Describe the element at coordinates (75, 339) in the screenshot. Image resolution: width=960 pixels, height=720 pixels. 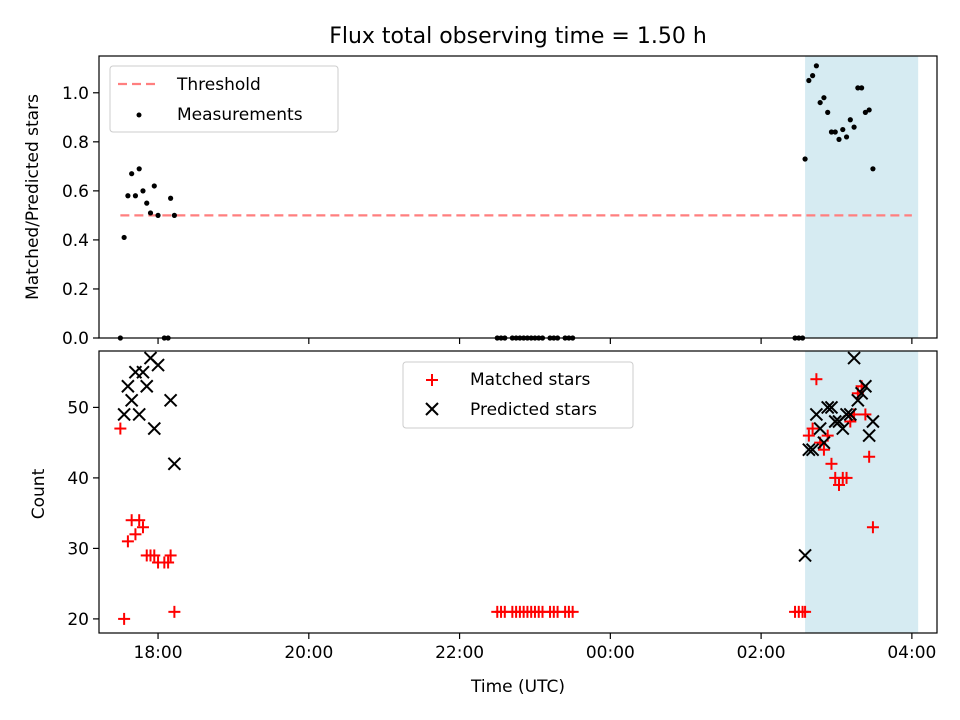
I see `y-tick-label: 0.0` at that location.